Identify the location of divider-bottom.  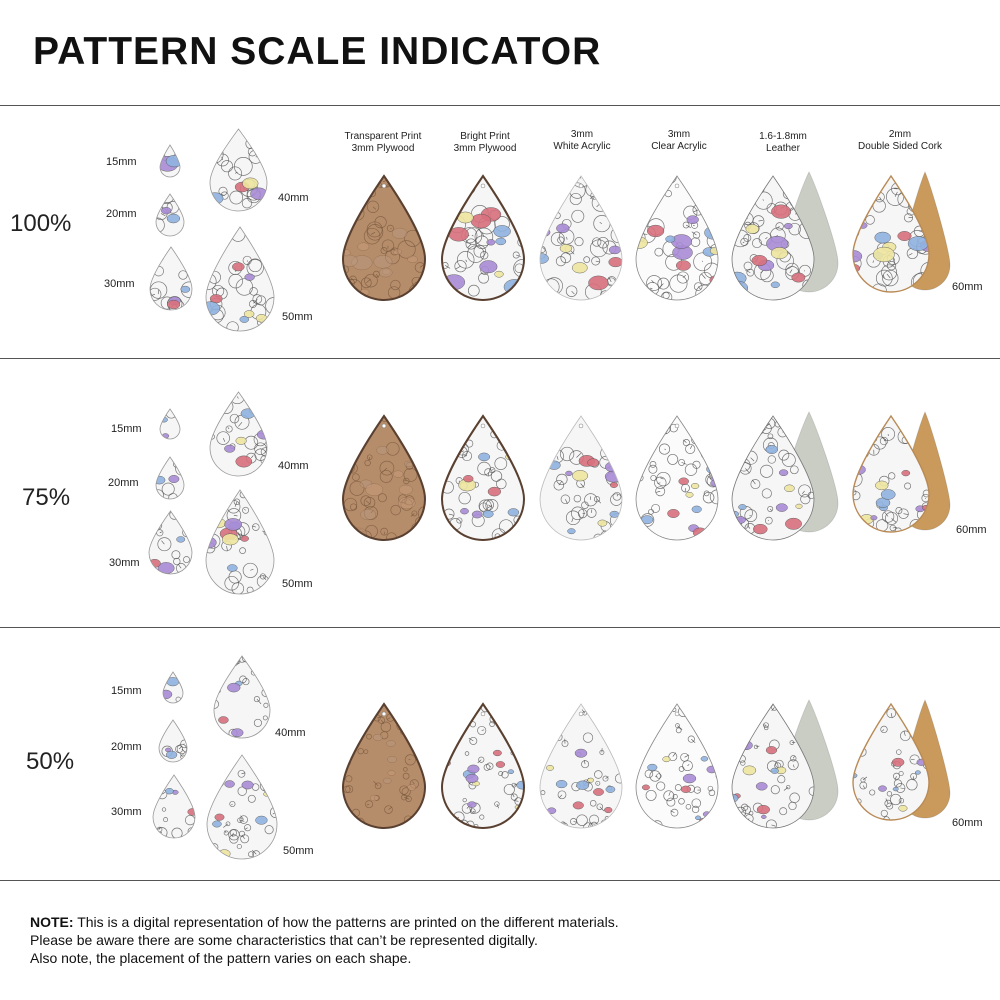
(500, 880).